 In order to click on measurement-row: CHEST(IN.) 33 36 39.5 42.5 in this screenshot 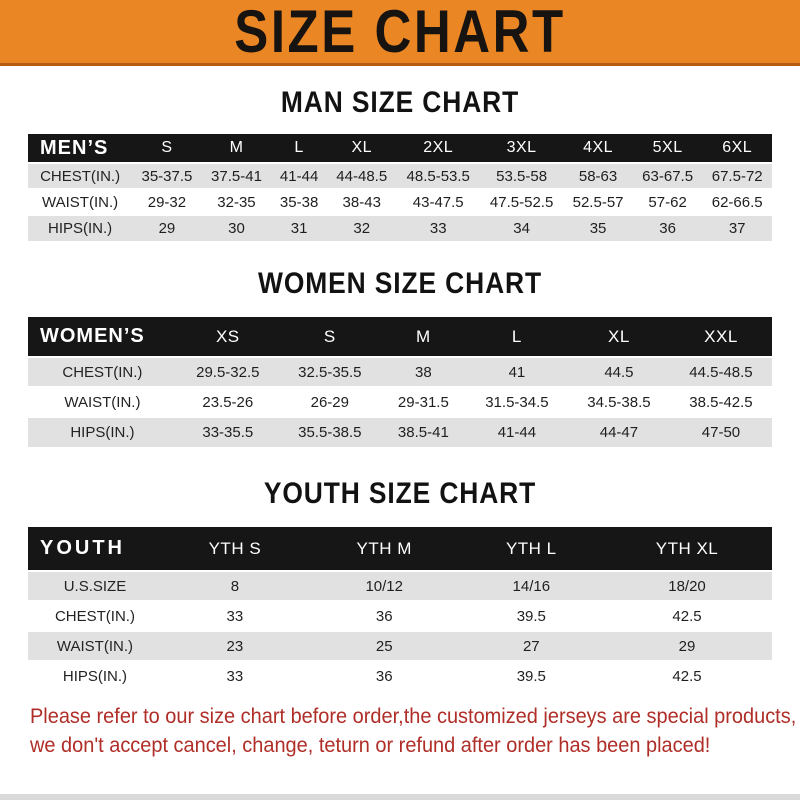, I will do `click(400, 615)`.